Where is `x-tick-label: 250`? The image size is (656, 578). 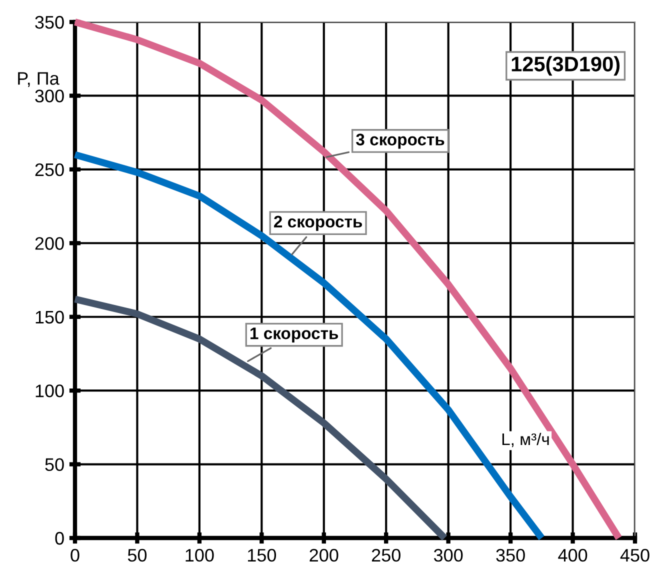 x-tick-label: 250 is located at coordinates (386, 555).